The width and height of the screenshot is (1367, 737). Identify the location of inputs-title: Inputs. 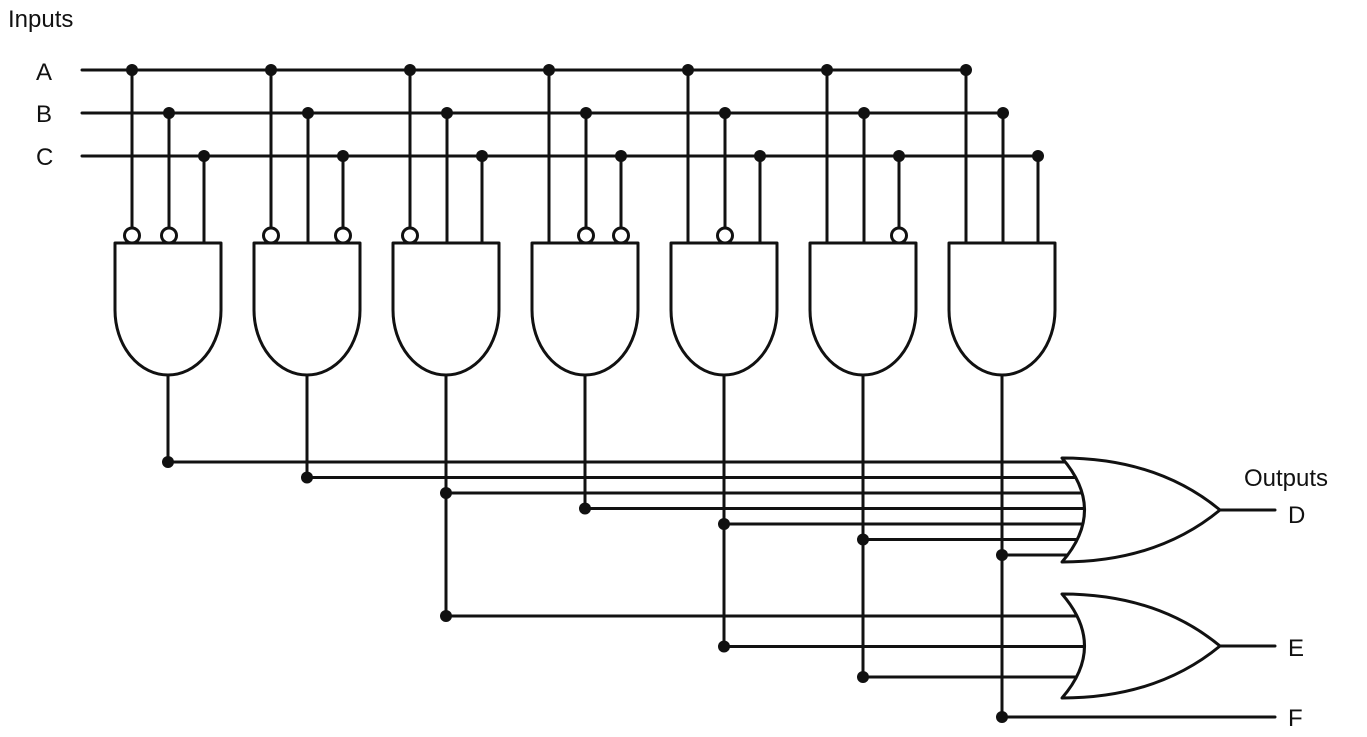
(40, 19).